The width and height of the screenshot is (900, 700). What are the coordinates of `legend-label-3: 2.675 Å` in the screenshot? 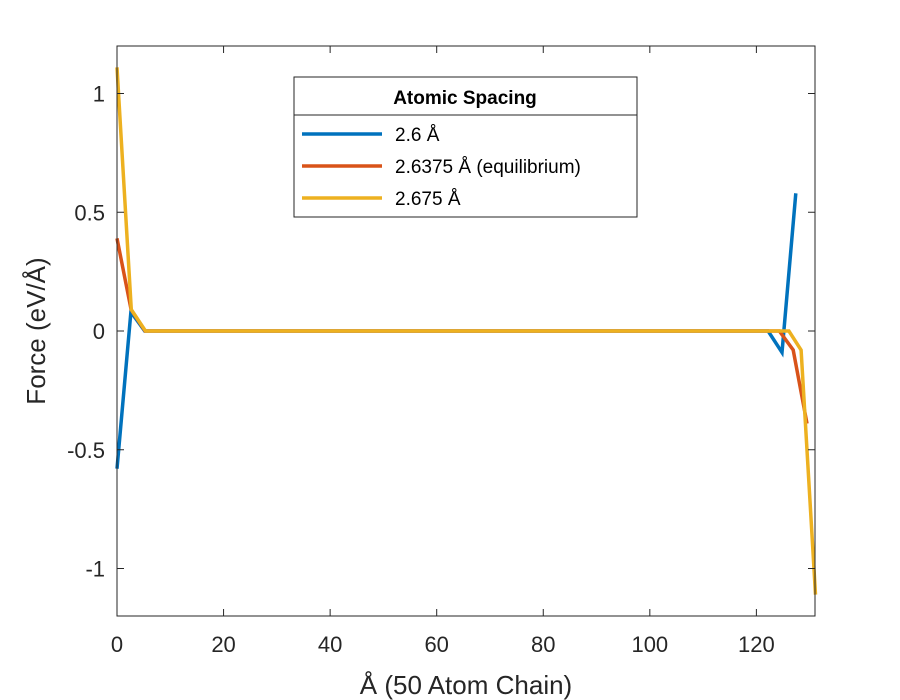 It's located at (428, 199).